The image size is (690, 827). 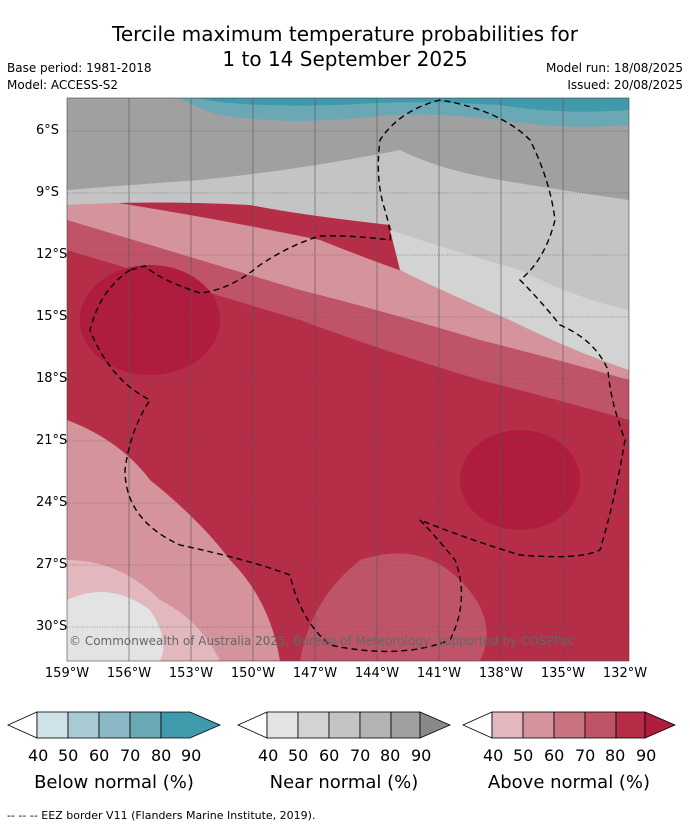 I want to click on legend-near-80-swatch, so click(x=375, y=725).